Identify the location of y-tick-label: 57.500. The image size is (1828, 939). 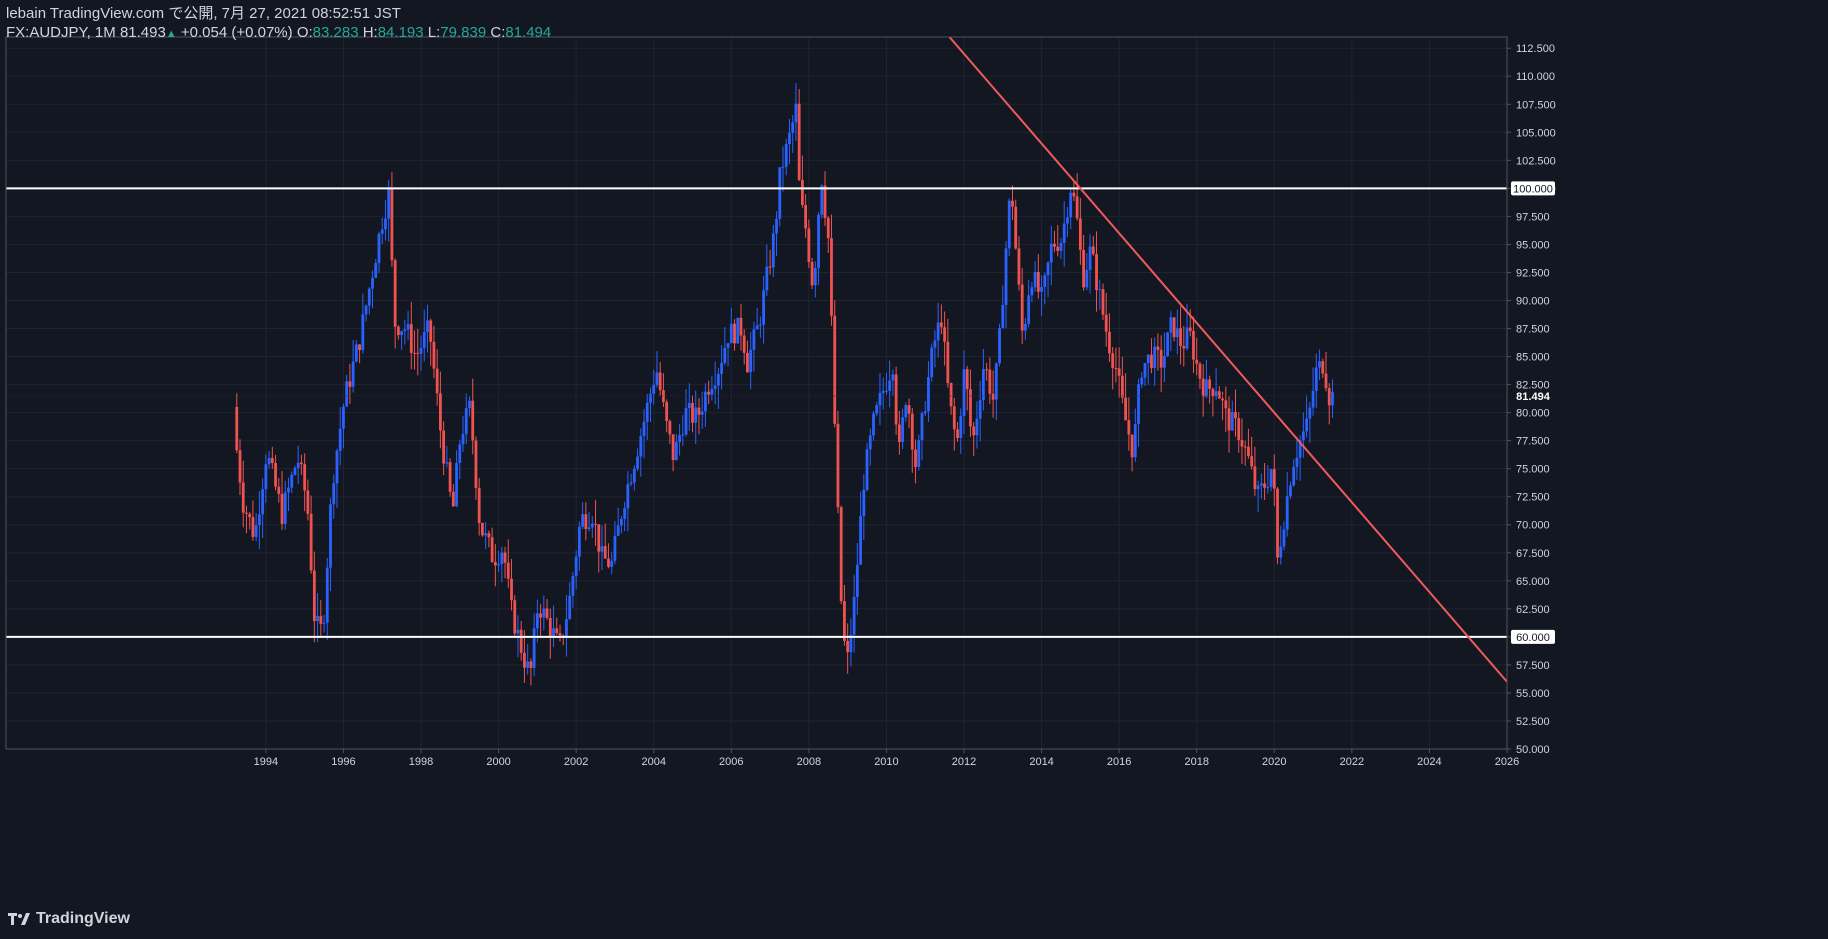
(1533, 666).